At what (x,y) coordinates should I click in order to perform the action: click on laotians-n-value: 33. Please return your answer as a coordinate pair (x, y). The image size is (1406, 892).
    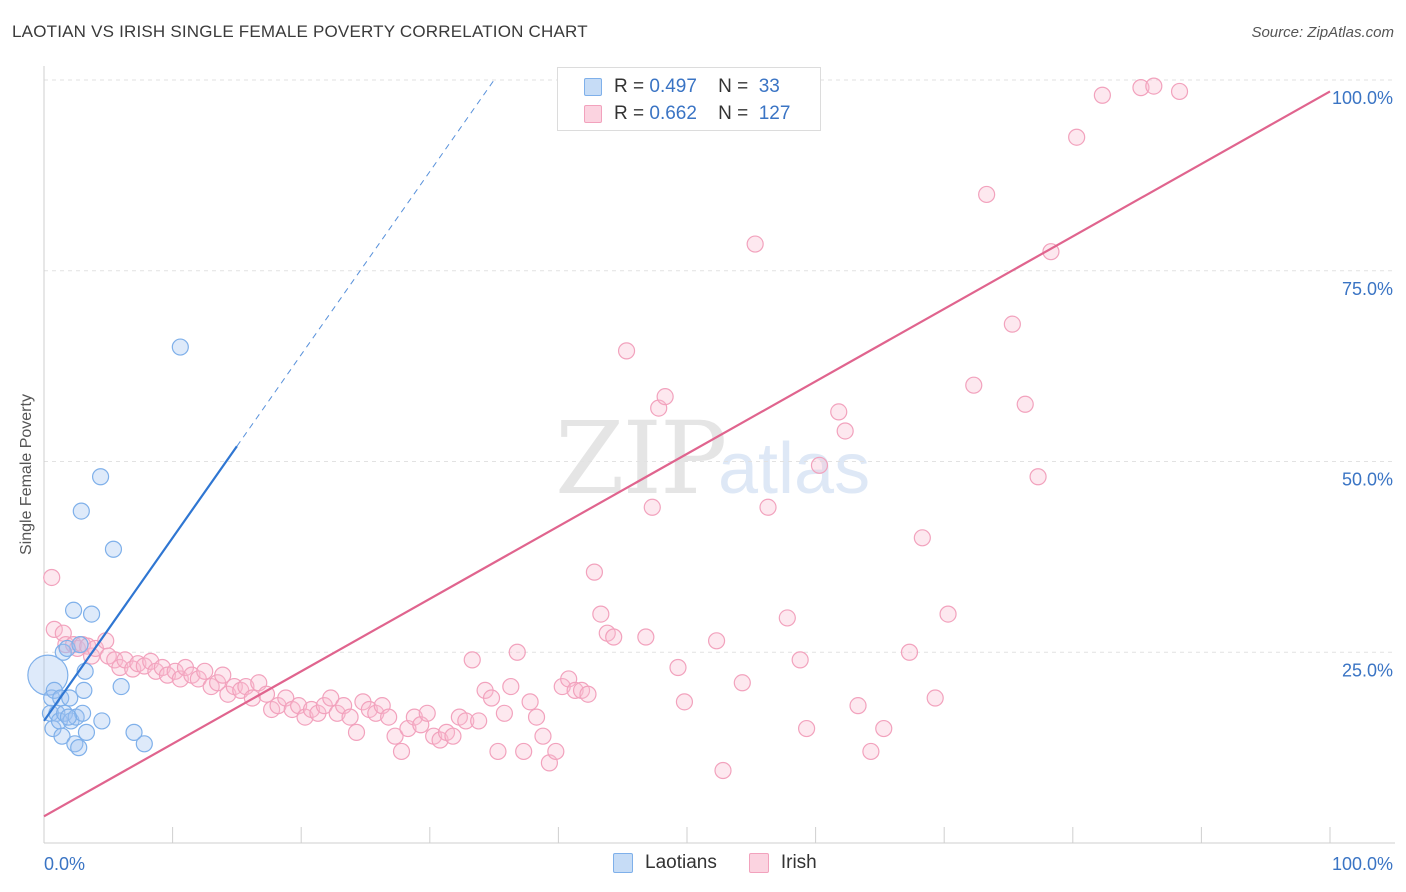
    Looking at the image, I should click on (769, 86).